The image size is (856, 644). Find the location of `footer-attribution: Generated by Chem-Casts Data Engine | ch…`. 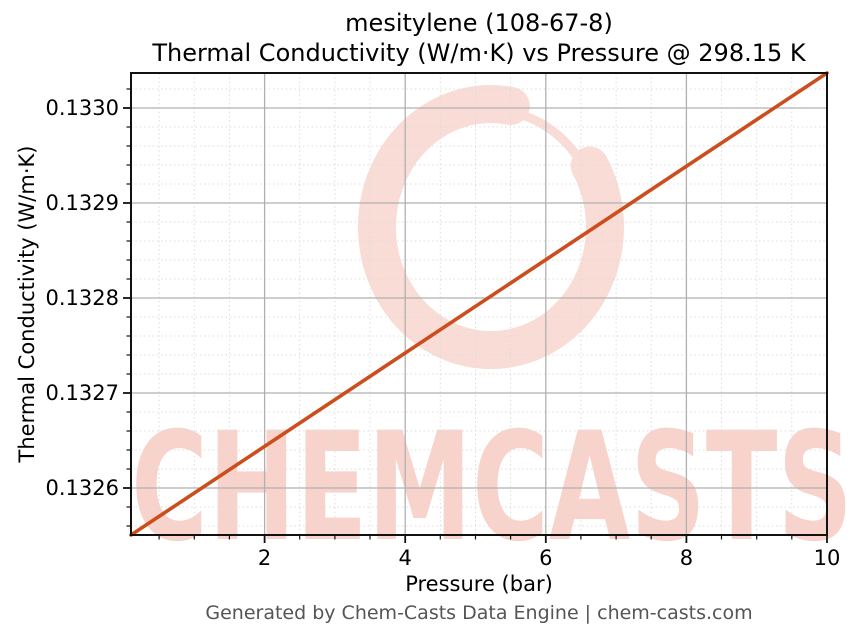

footer-attribution: Generated by Chem-Casts Data Engine | ch… is located at coordinates (479, 613).